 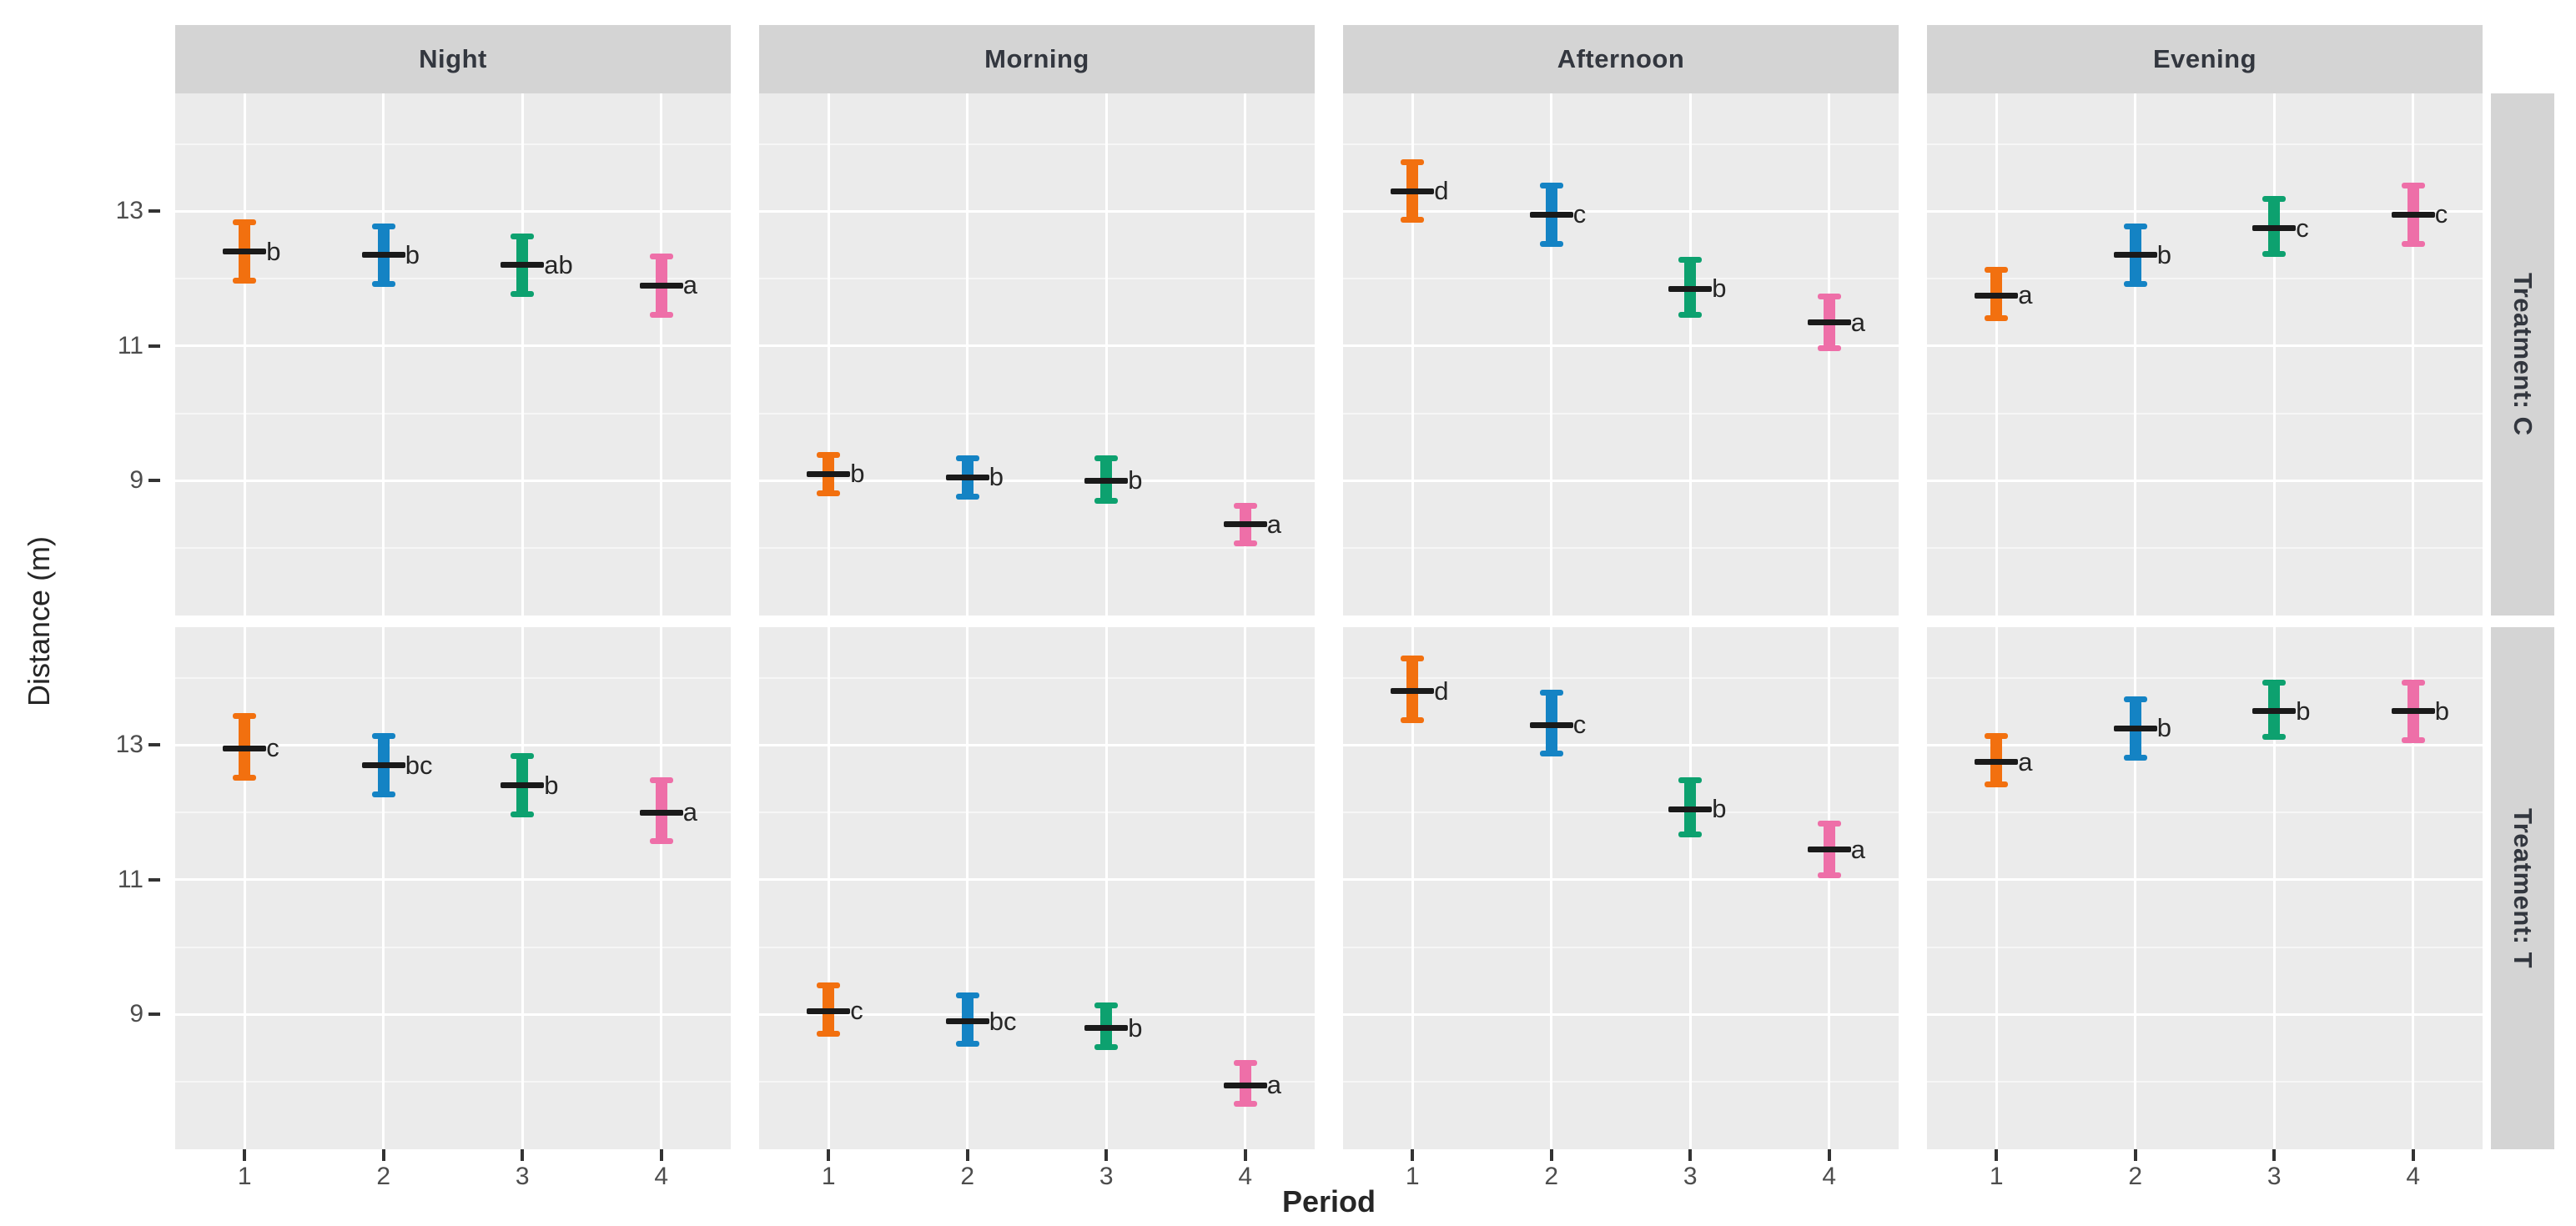 What do you see at coordinates (1441, 691) in the screenshot?
I see `sig-label: d` at bounding box center [1441, 691].